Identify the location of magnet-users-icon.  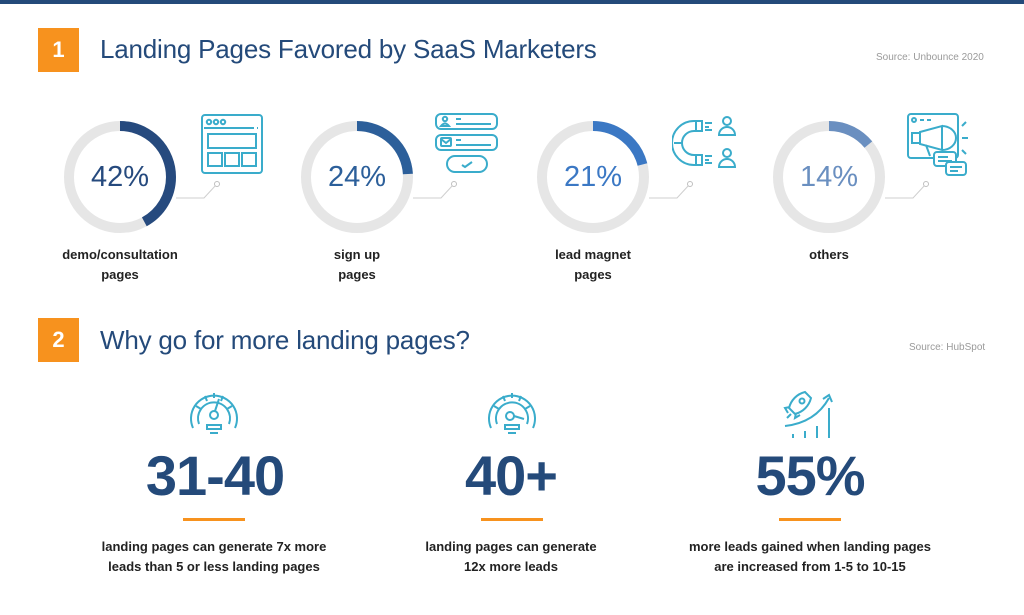
(704, 148).